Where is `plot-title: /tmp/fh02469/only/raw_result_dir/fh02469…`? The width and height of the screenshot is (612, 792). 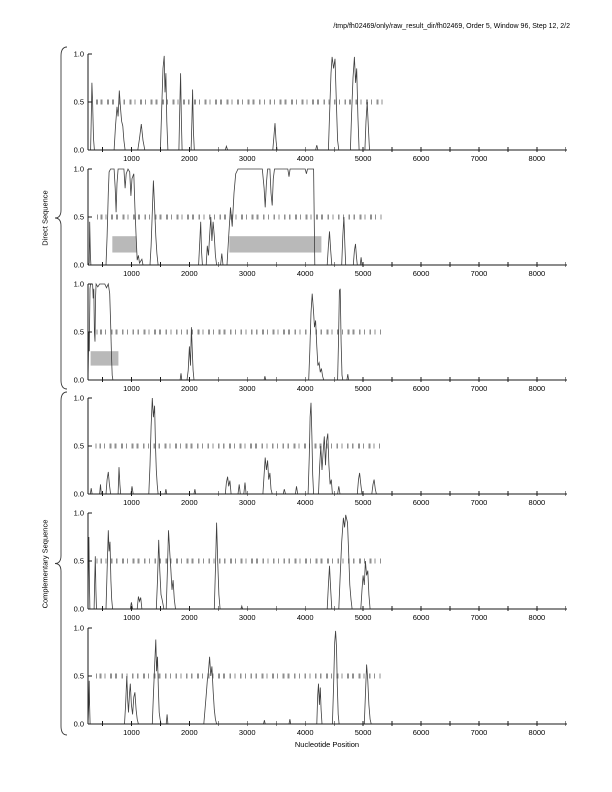 plot-title: /tmp/fh02469/only/raw_result_dir/fh02469… is located at coordinates (451, 26).